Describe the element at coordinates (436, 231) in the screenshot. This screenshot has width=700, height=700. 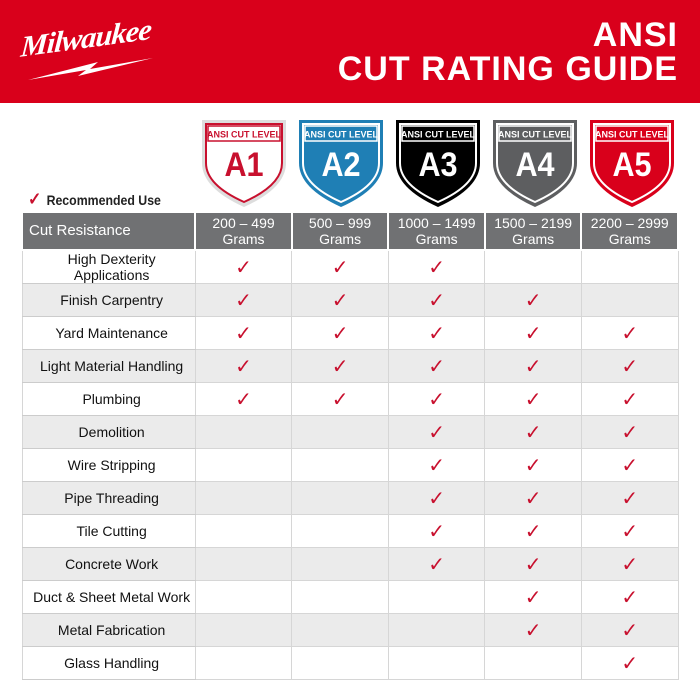
I see `header-range: 1000 – 1499 Grams` at that location.